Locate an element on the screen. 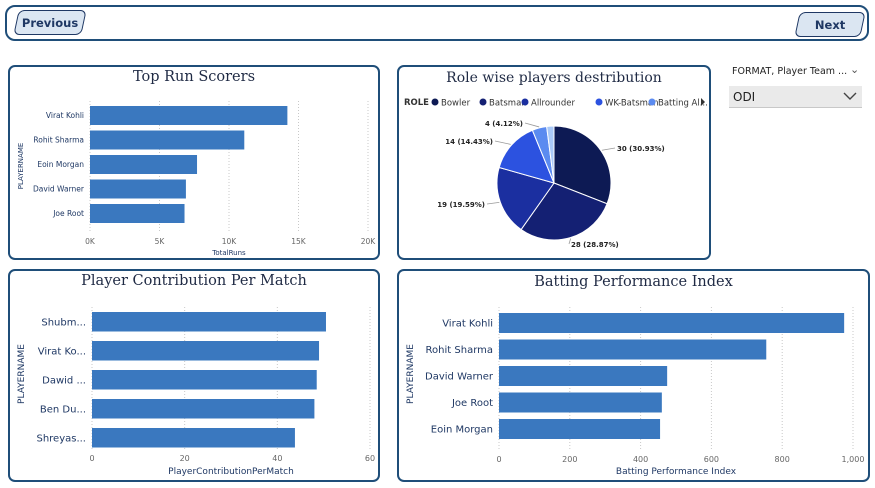 This screenshot has height=488, width=875. x-axis-label: Batting Performance Index is located at coordinates (676, 472).